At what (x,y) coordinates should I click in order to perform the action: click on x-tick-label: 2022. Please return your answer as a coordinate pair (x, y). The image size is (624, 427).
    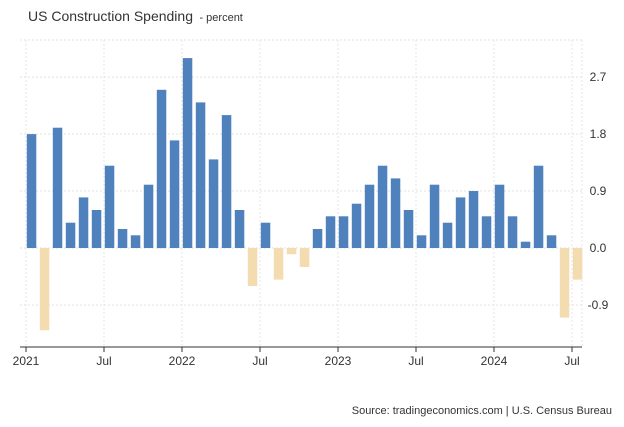
    Looking at the image, I should click on (182, 361).